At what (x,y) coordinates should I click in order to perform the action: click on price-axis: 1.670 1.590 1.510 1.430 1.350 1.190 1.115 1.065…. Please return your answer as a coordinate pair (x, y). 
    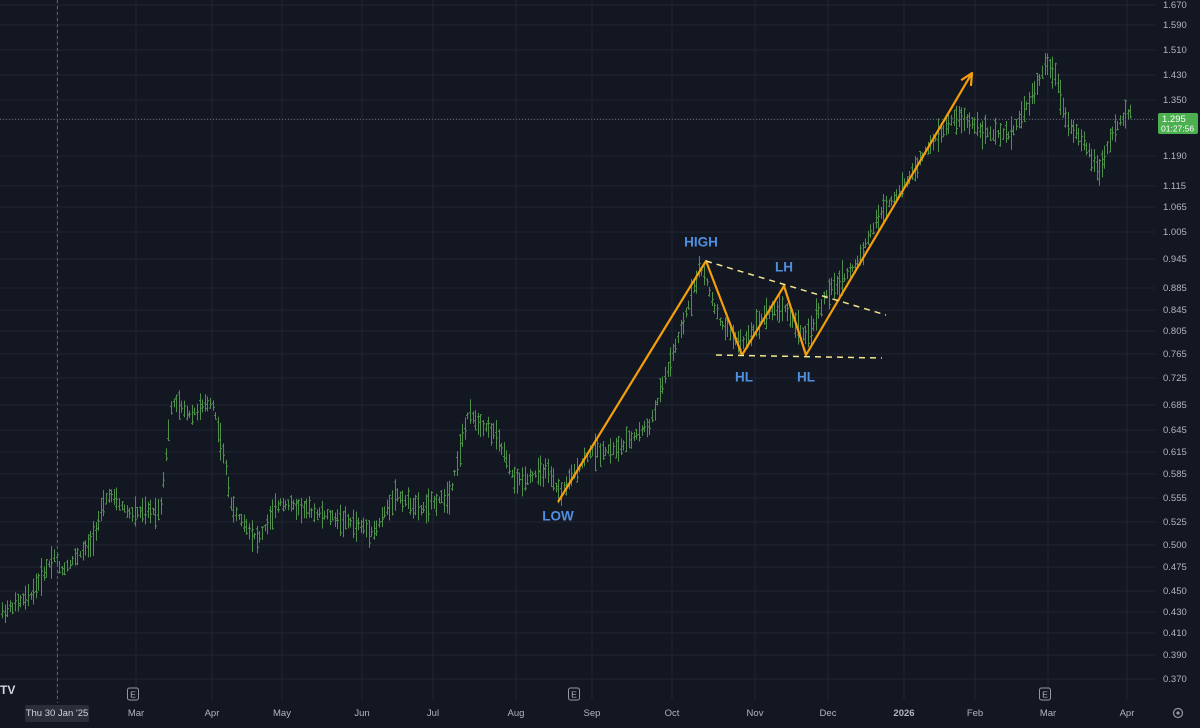
    Looking at the image, I should click on (1178, 361).